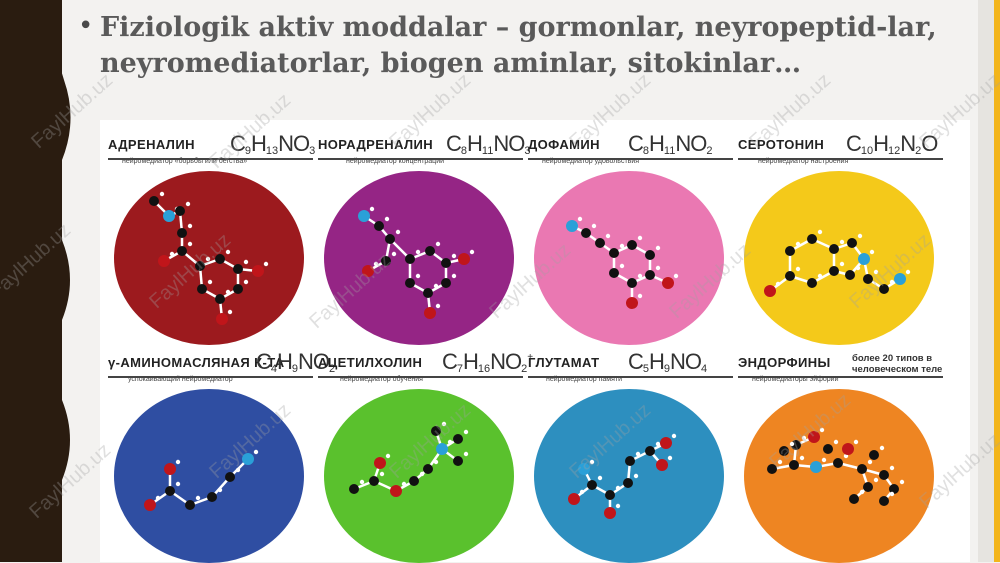 The width and height of the screenshot is (1000, 563). Describe the element at coordinates (591, 161) in the screenshot. I see `molecule-description: нейромедиатор удовольствия` at that location.